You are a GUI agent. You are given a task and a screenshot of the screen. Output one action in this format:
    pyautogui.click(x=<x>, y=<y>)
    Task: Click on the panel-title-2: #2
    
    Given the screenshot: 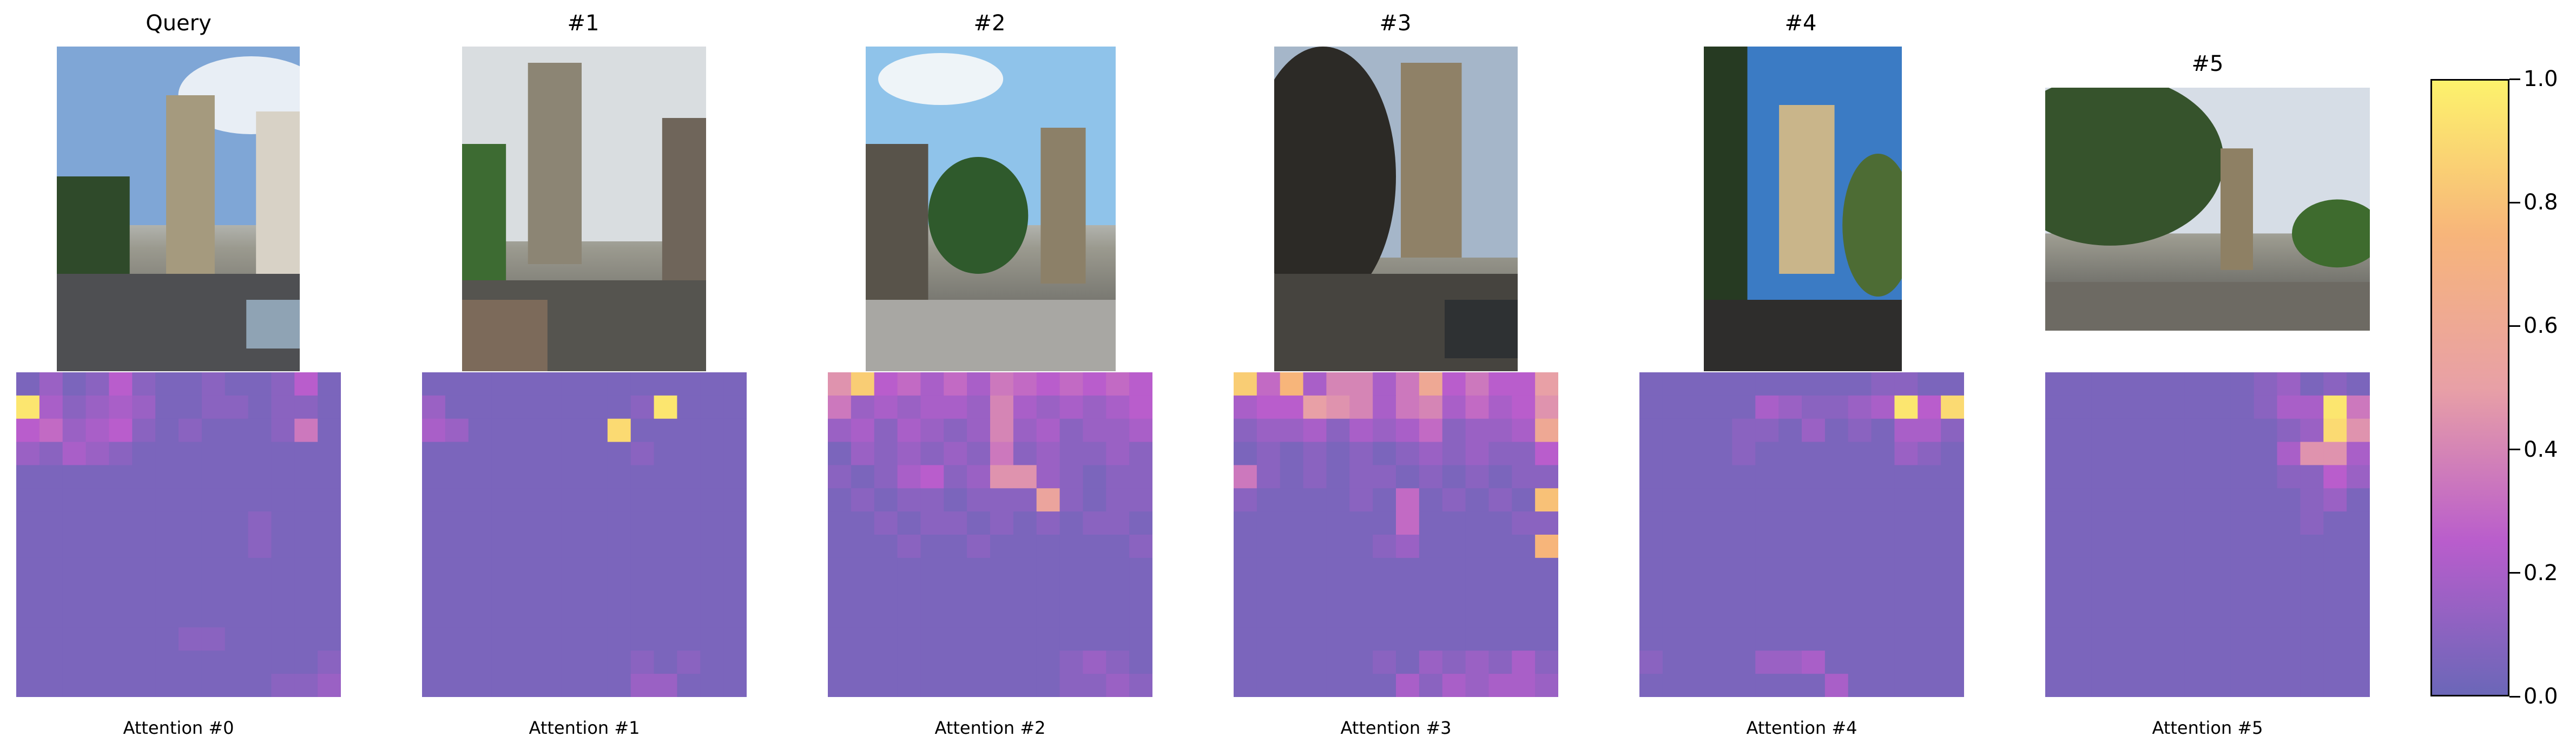 What is the action you would take?
    pyautogui.click(x=989, y=23)
    